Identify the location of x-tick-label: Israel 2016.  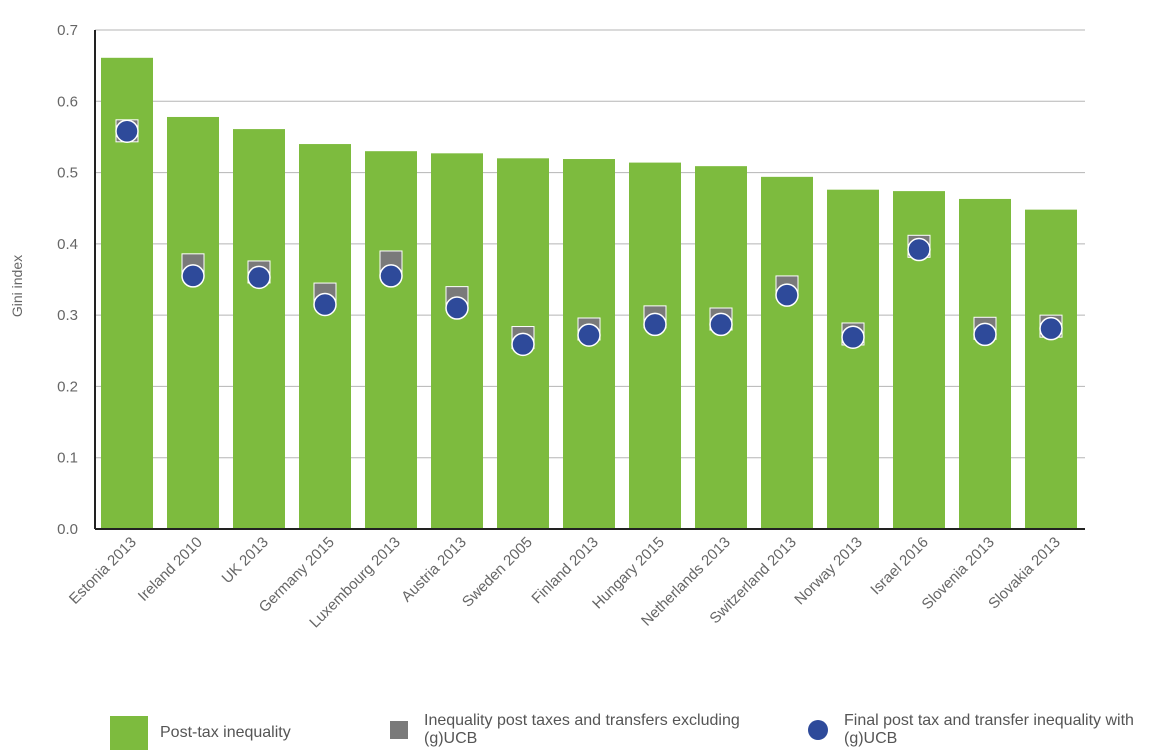
(899, 566).